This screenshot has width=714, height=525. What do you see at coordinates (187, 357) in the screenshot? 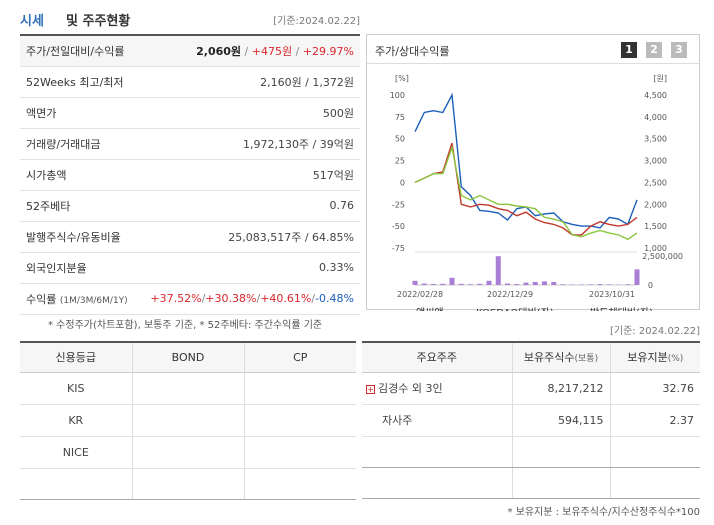
I see `col-header-bond: BOND` at bounding box center [187, 357].